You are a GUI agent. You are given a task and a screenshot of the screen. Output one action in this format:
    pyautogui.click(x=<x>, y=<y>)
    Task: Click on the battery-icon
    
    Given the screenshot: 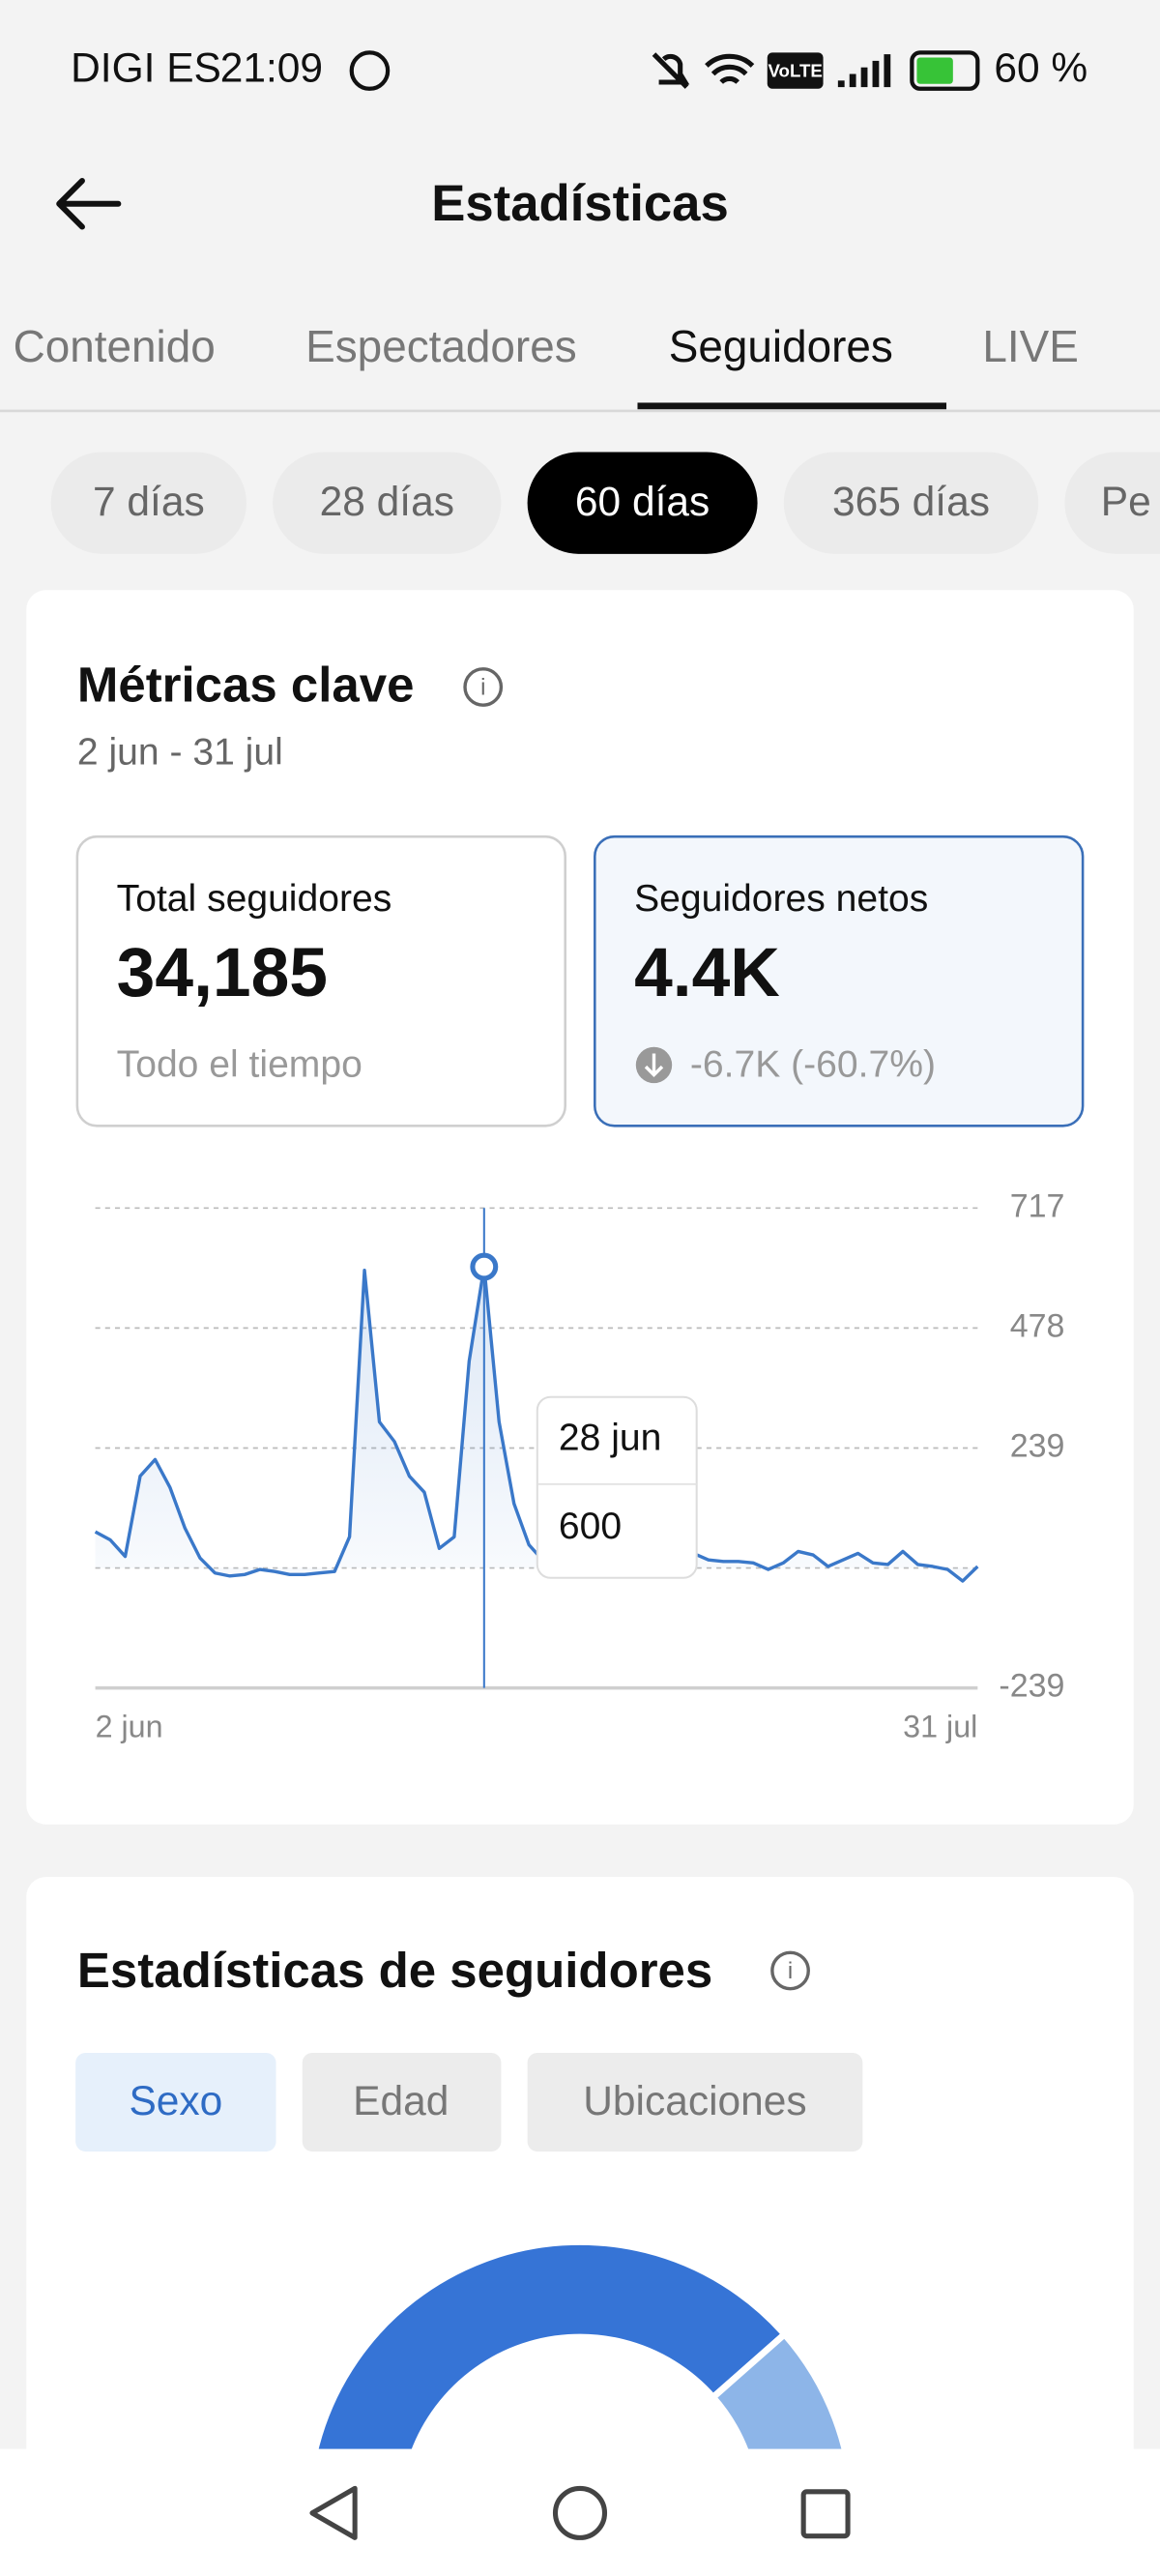 What is the action you would take?
    pyautogui.click(x=945, y=70)
    